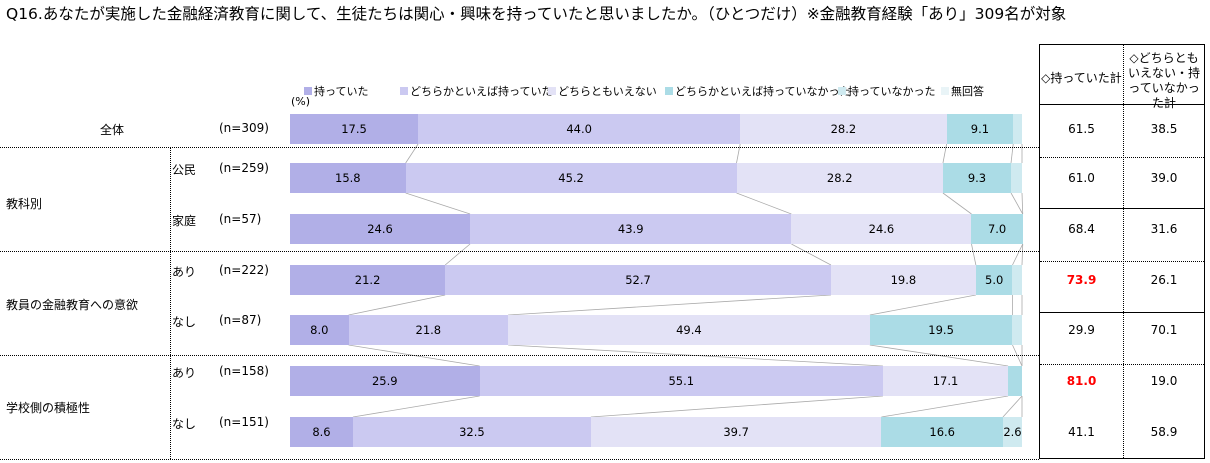  Describe the element at coordinates (481, 91) in the screenshot. I see `legend-label: どちらかといえば持っていた` at that location.